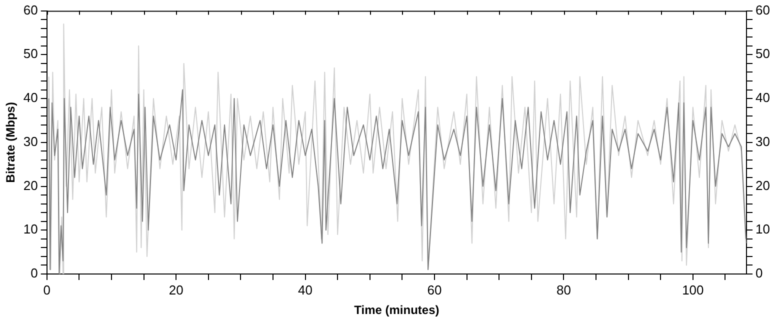 The image size is (775, 322). Describe the element at coordinates (30, 54) in the screenshot. I see `y-tick-label: 50` at that location.